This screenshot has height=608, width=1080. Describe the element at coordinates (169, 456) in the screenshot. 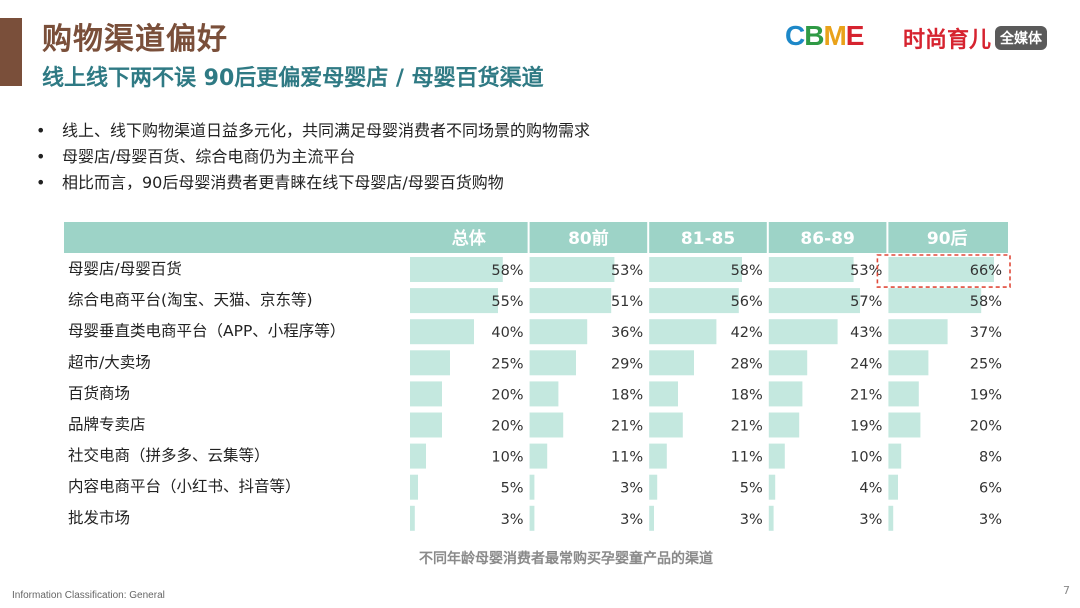

I see `category-label: 社交电商（拼多多、云集等）` at that location.